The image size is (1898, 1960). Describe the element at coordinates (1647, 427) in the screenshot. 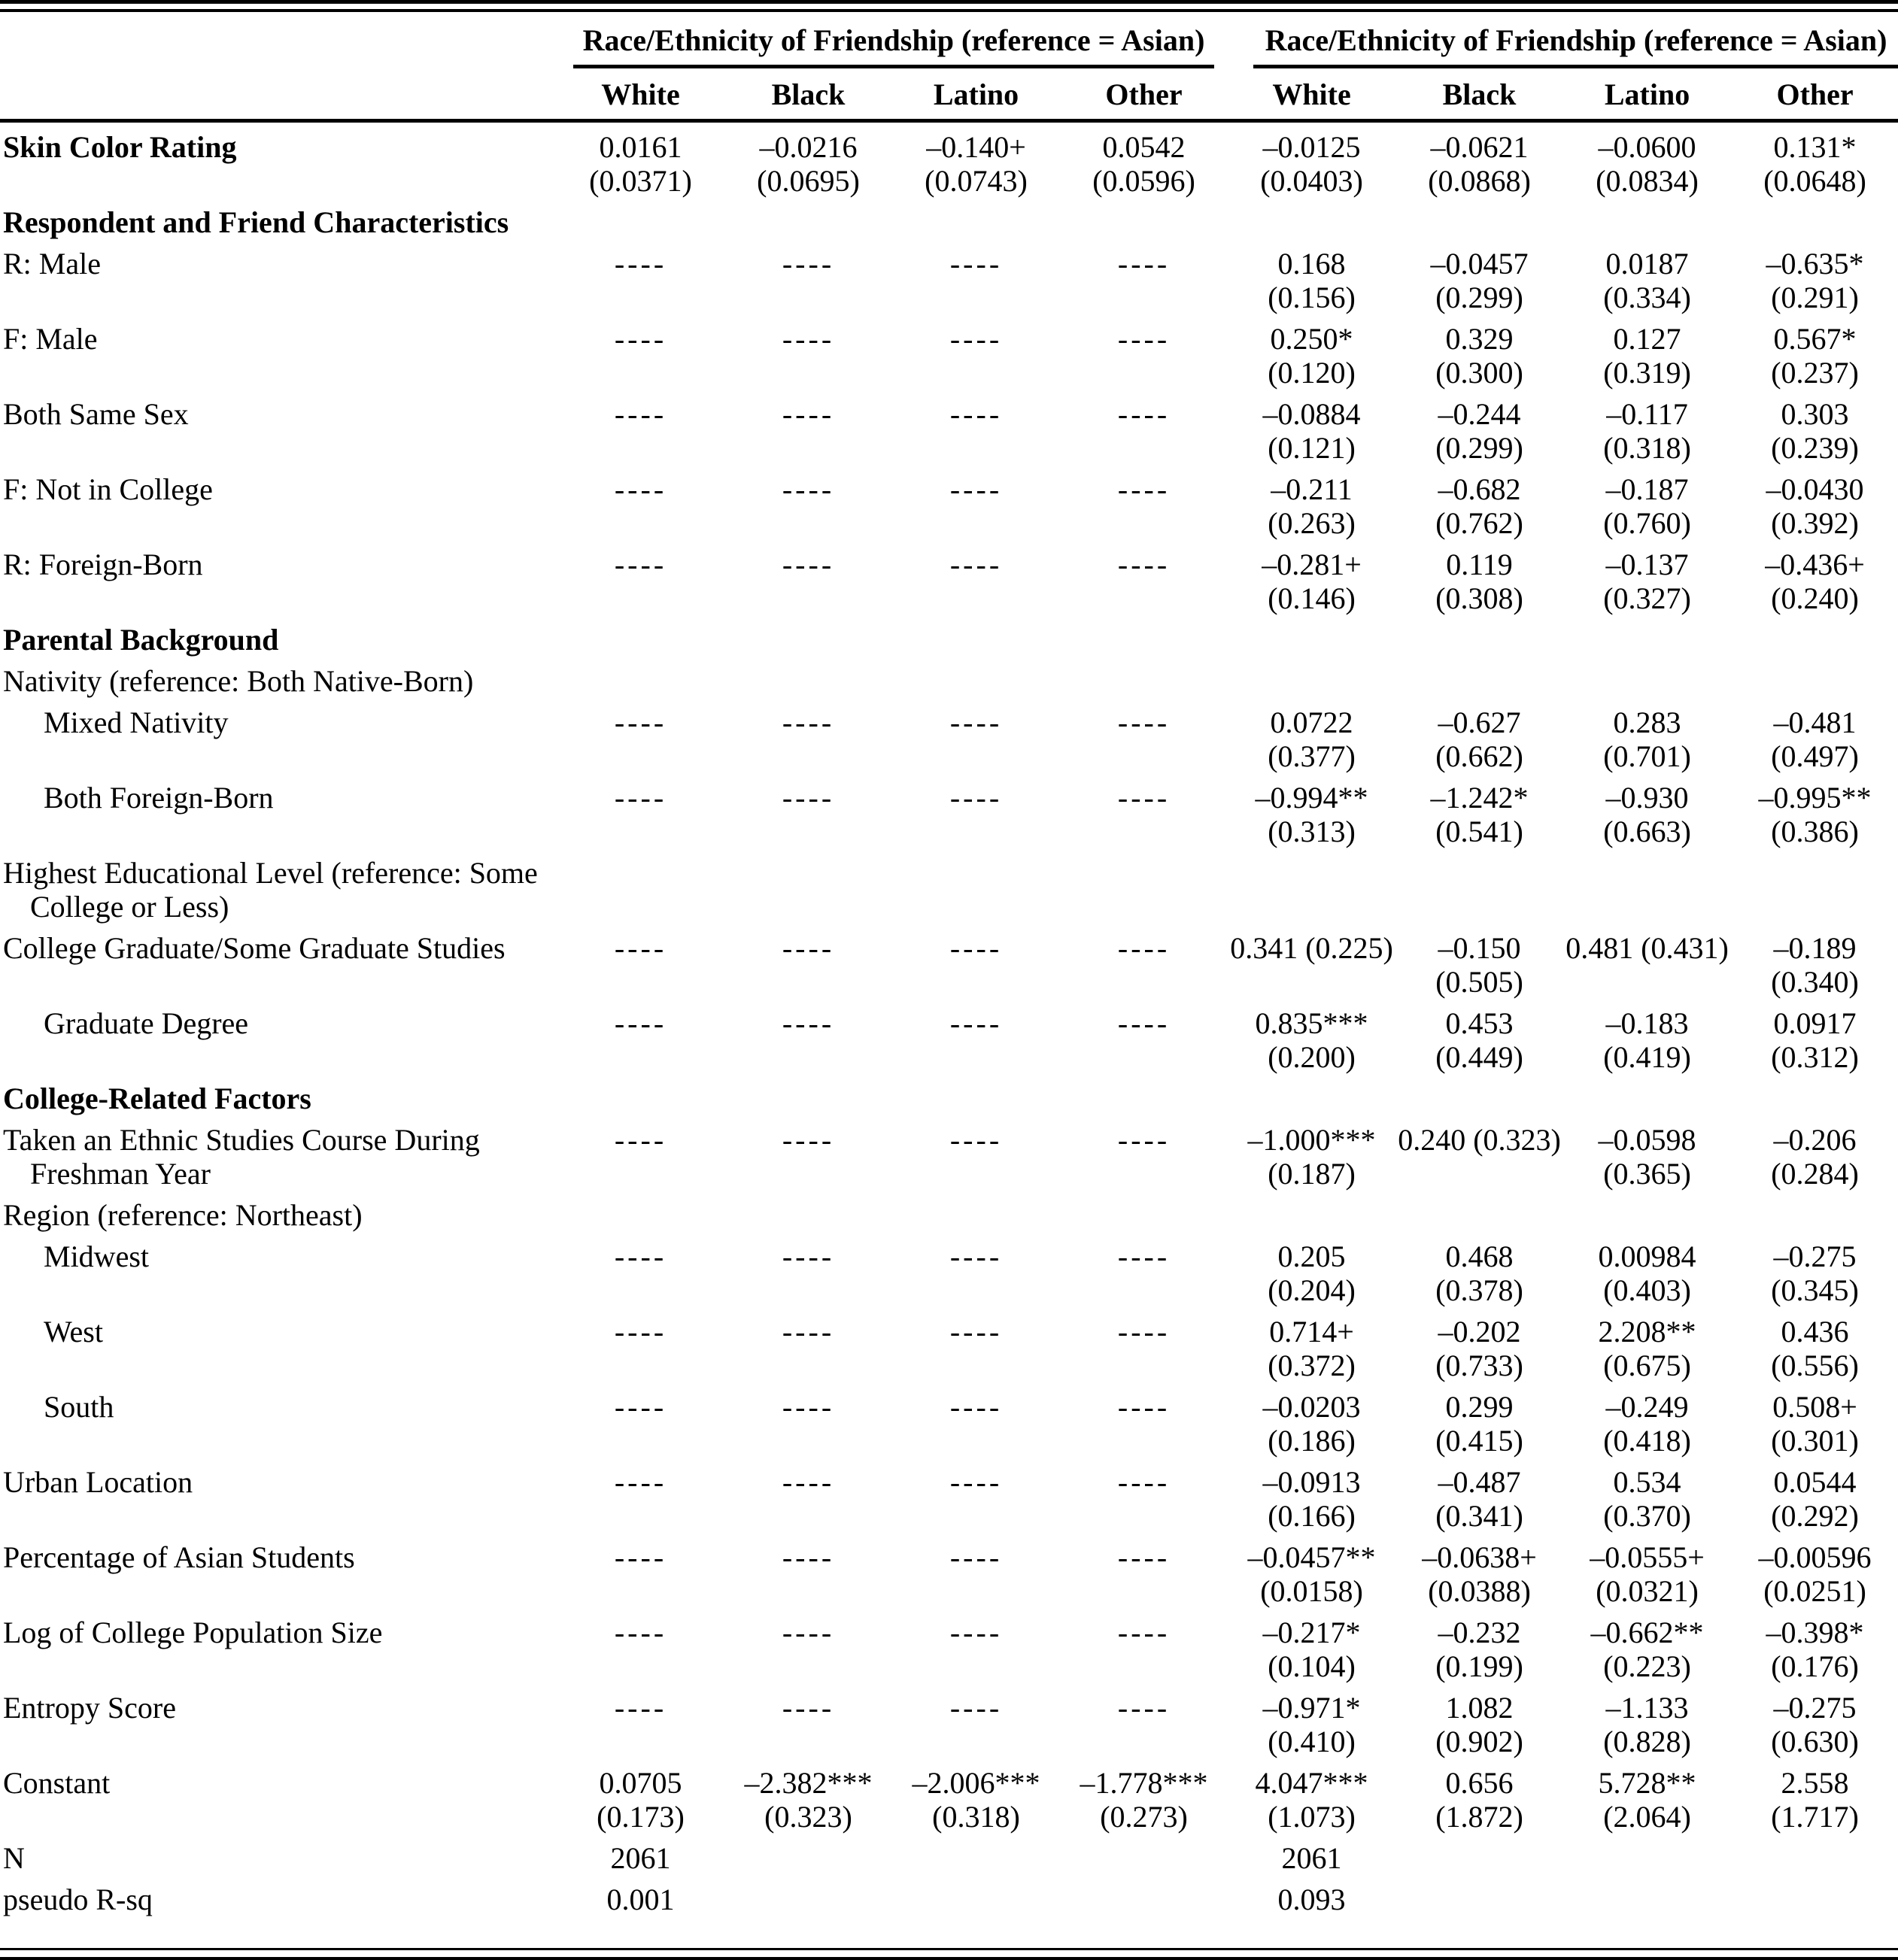

I see `value-cell: –0.117 (0.318)` at that location.